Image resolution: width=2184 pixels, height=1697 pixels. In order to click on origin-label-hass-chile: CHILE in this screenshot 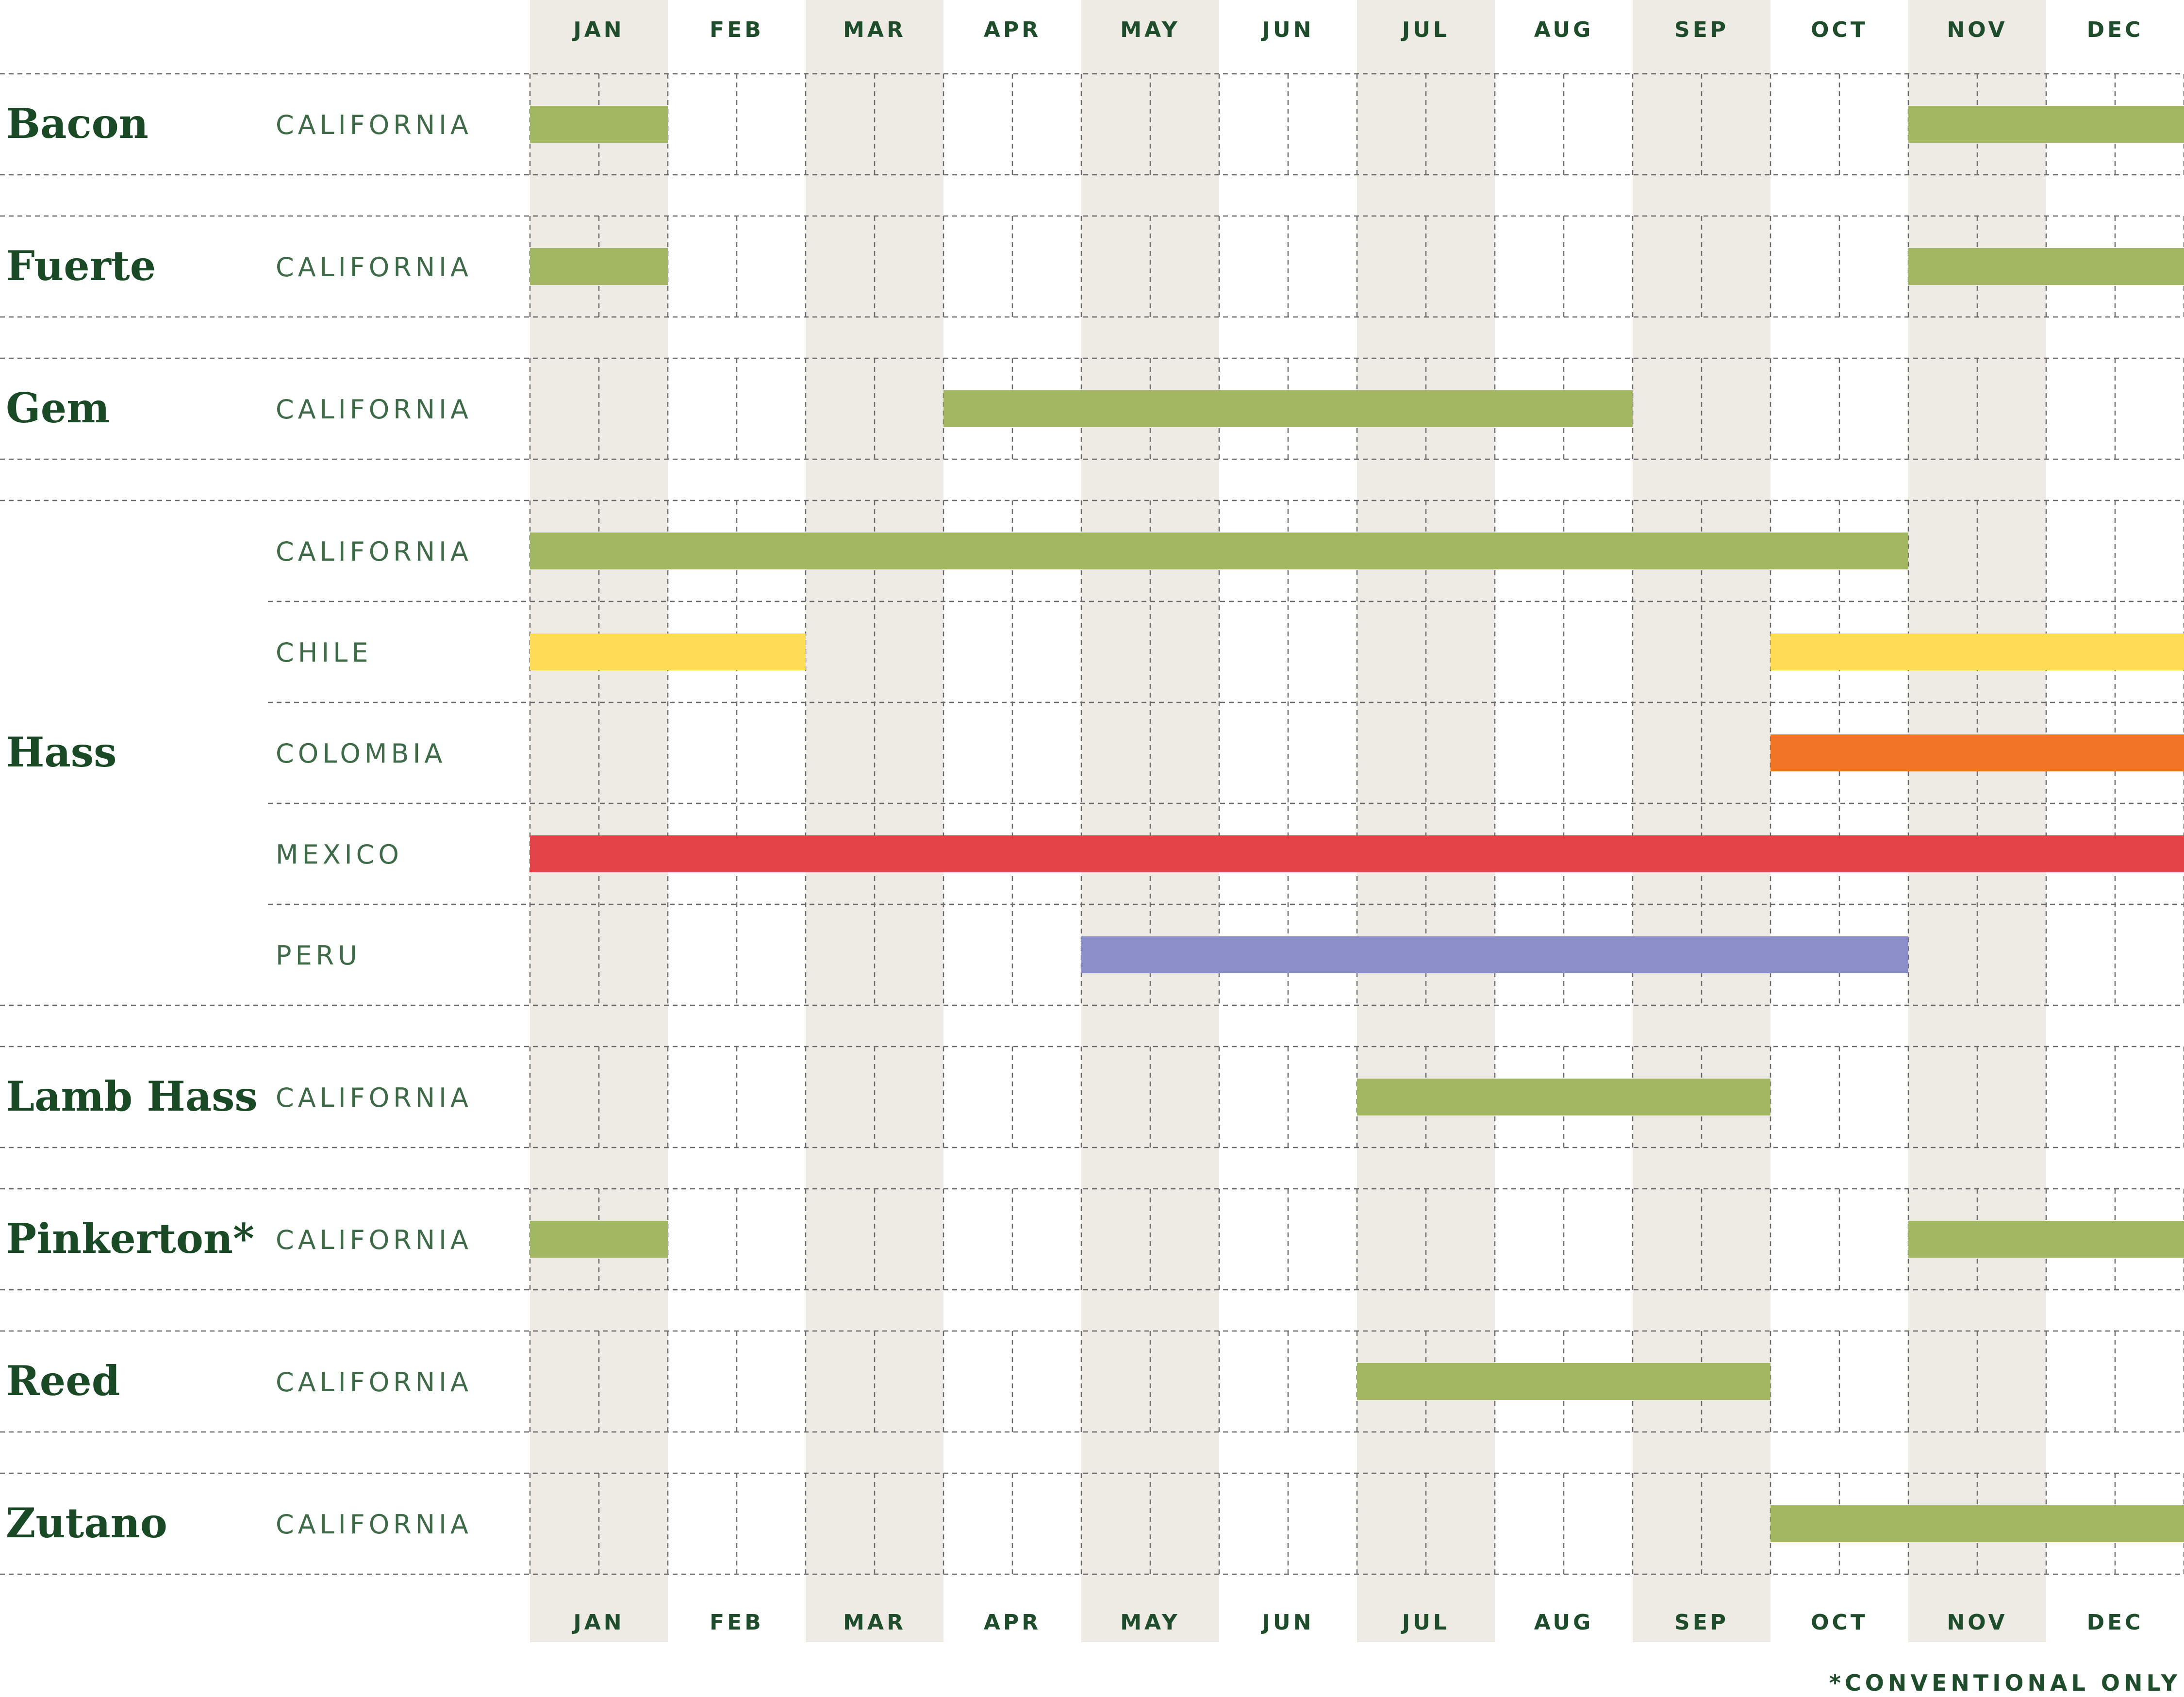, I will do `click(324, 652)`.